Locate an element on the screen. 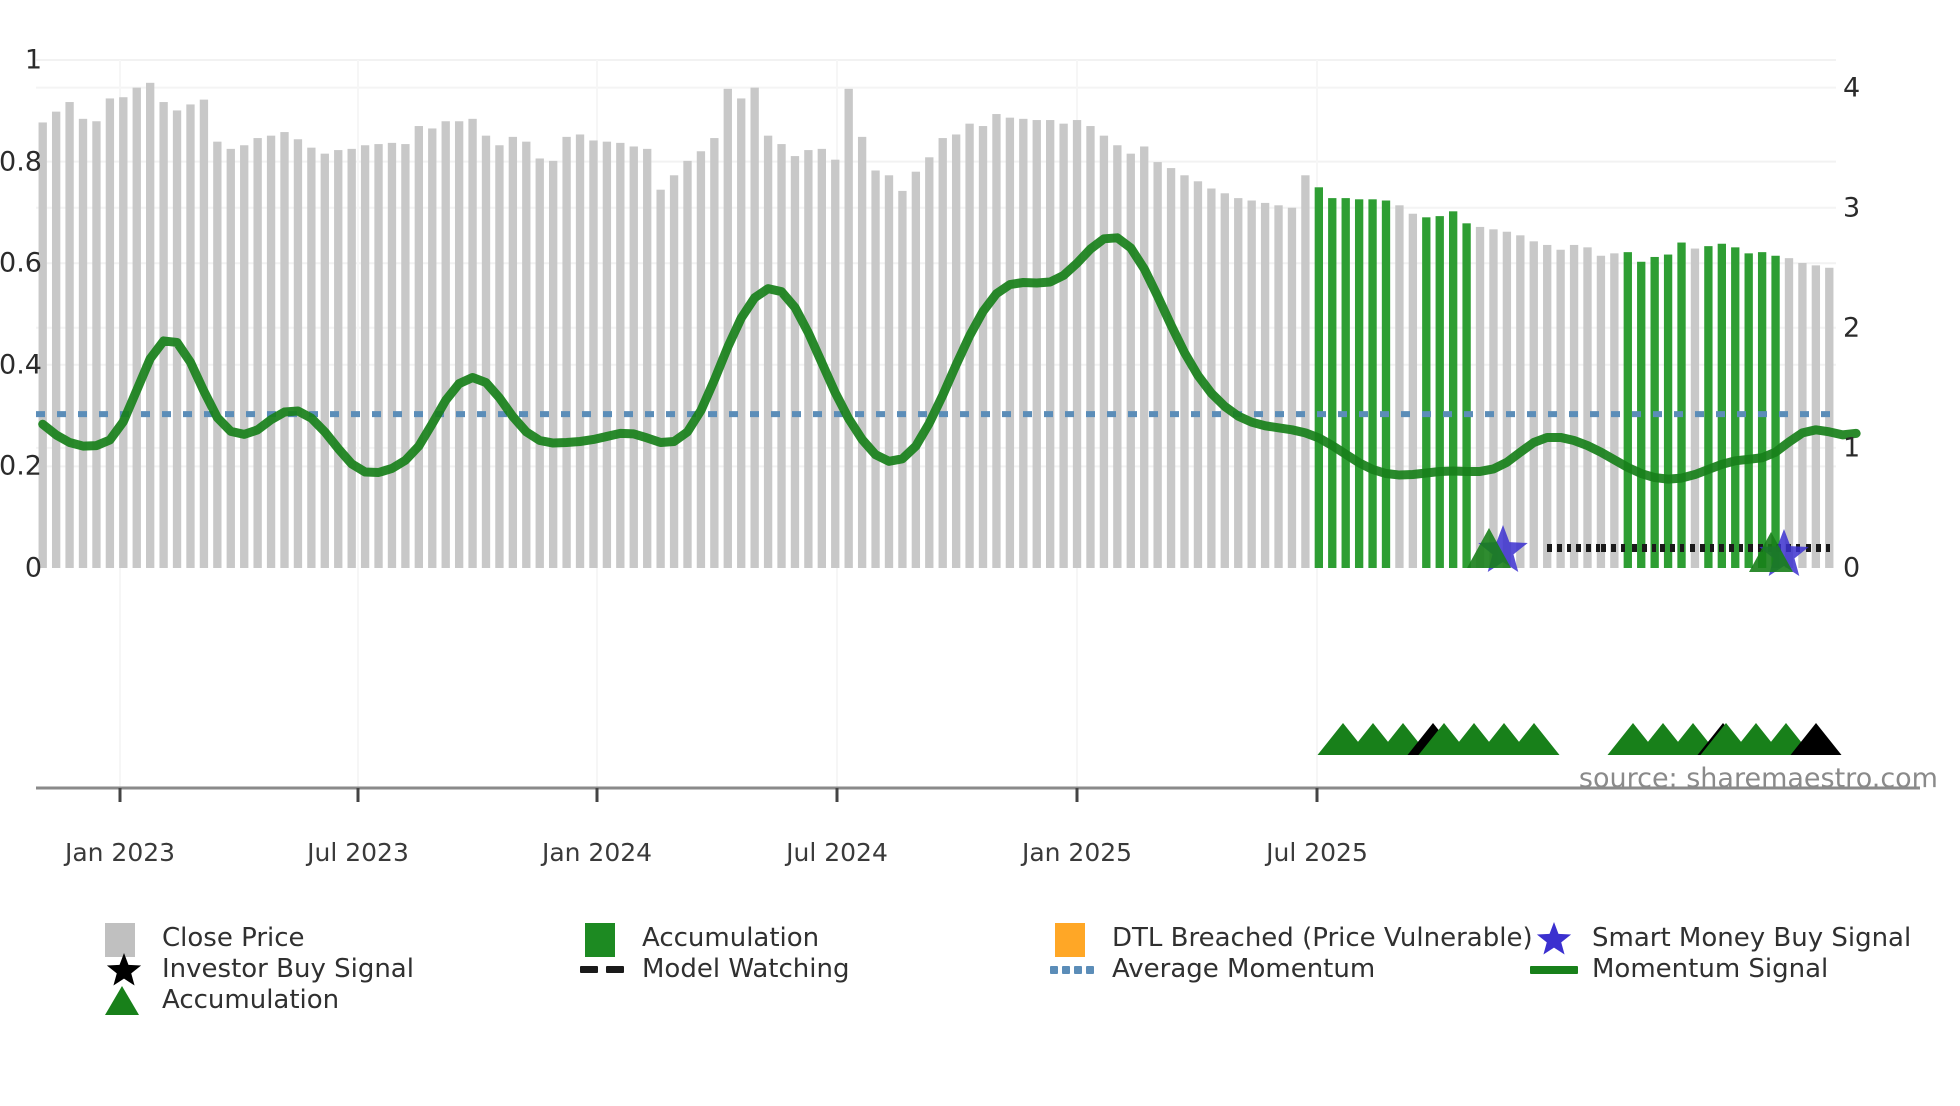 The image size is (1960, 1106). y-axis-left-tick-label: 1 is located at coordinates (33, 60).